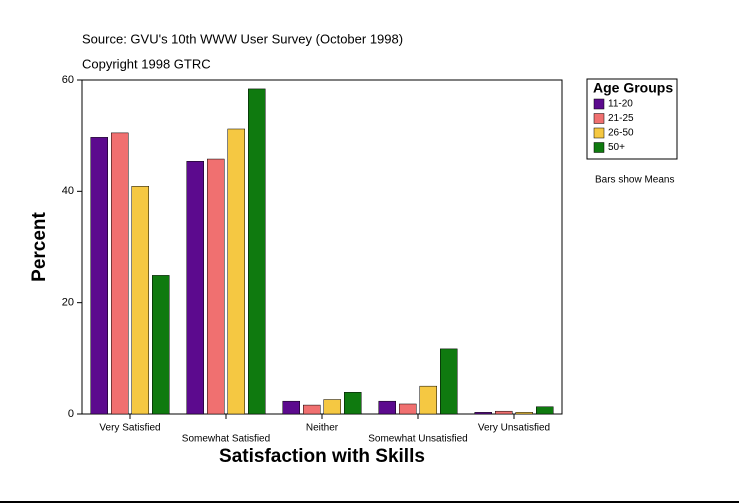  Describe the element at coordinates (633, 88) in the screenshot. I see `legend-title: Age Groups` at that location.